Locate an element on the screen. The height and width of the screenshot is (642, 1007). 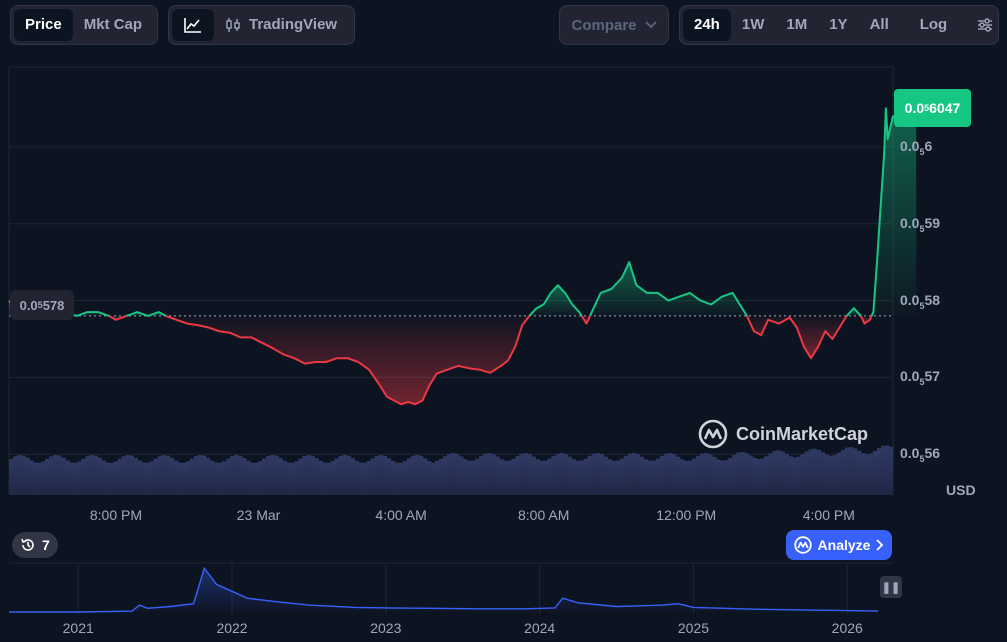
y-tick-label: 0.056 is located at coordinates (916, 147).